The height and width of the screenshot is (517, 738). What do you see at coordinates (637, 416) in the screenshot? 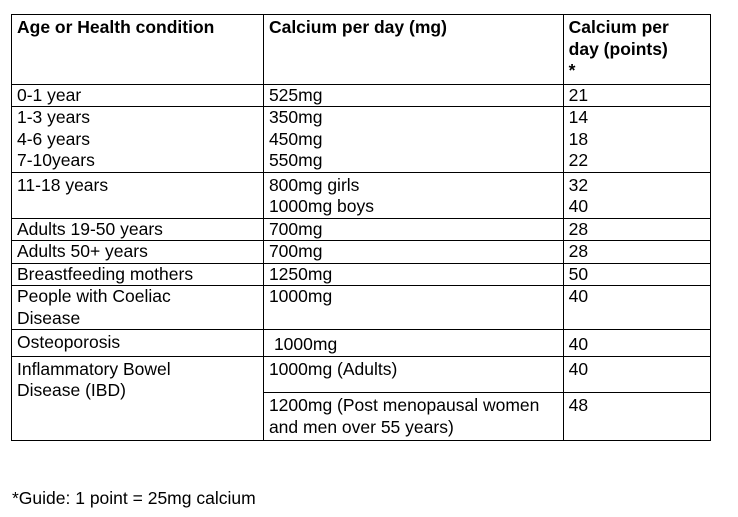
I see `points-cell: 48` at bounding box center [637, 416].